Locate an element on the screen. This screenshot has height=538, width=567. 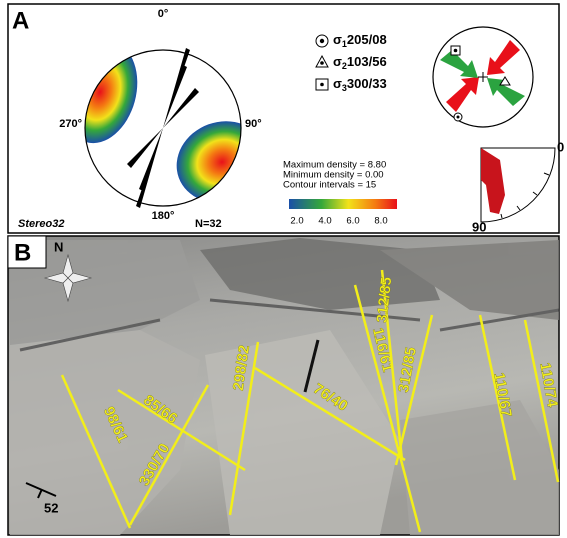
panel-label: A is located at coordinates (20, 20).